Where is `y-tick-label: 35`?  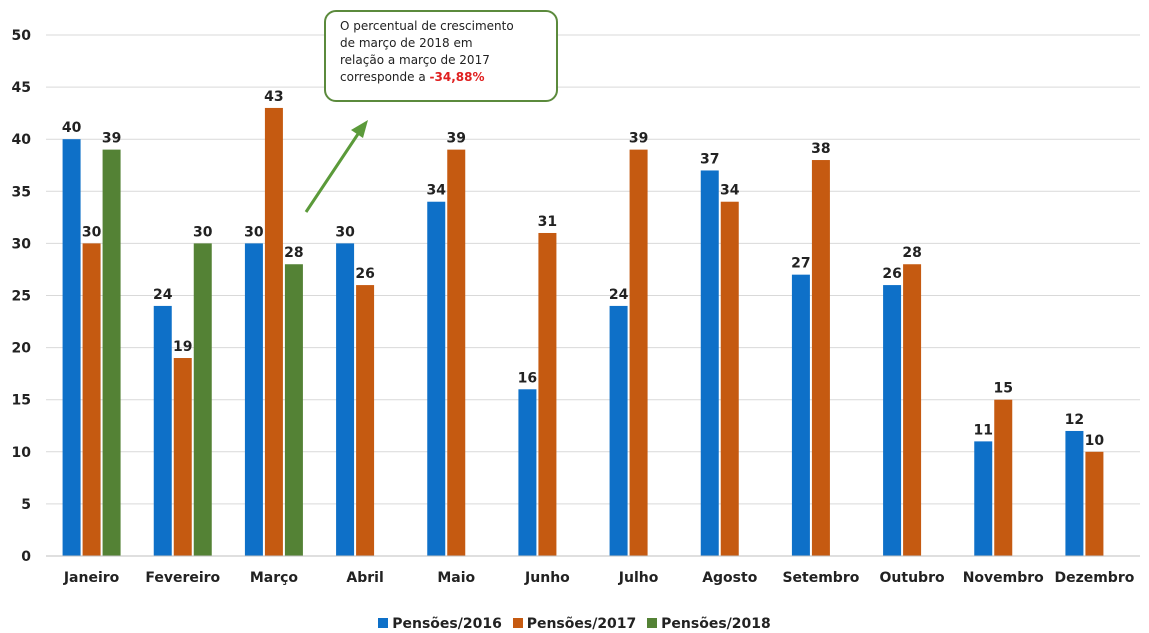 y-tick-label: 35 is located at coordinates (21, 192).